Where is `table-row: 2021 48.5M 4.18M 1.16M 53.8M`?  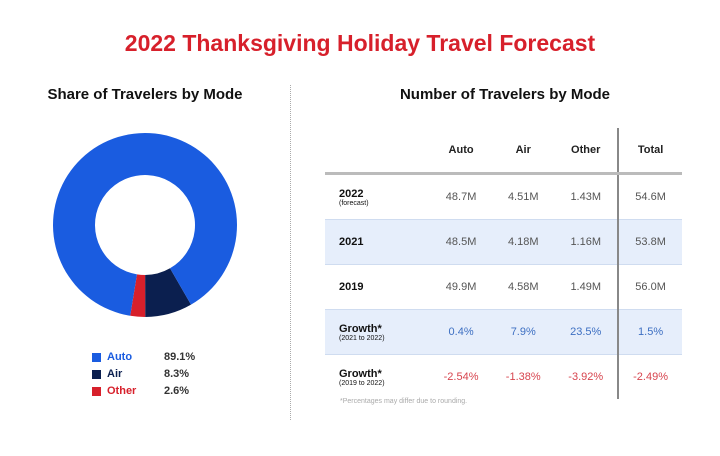 table-row: 2021 48.5M 4.18M 1.16M 53.8M is located at coordinates (503, 242).